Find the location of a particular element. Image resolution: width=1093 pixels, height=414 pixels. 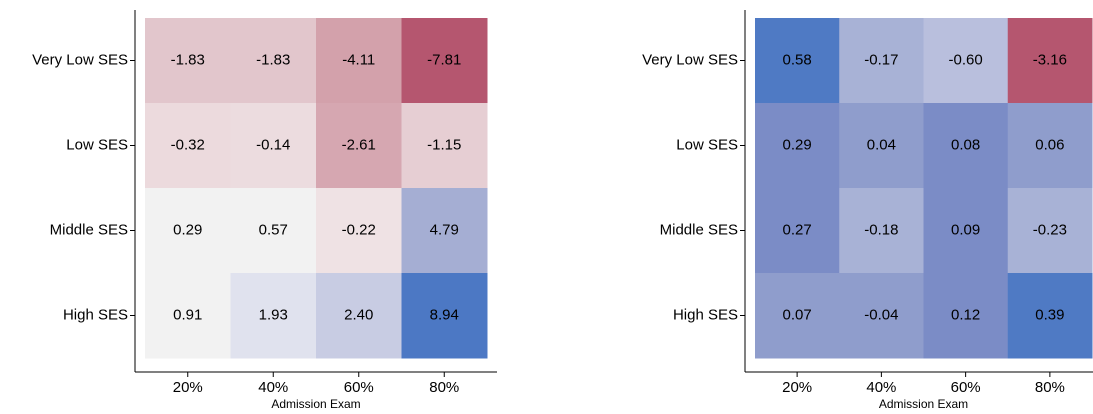

cell-label: 0.58 is located at coordinates (797, 59).